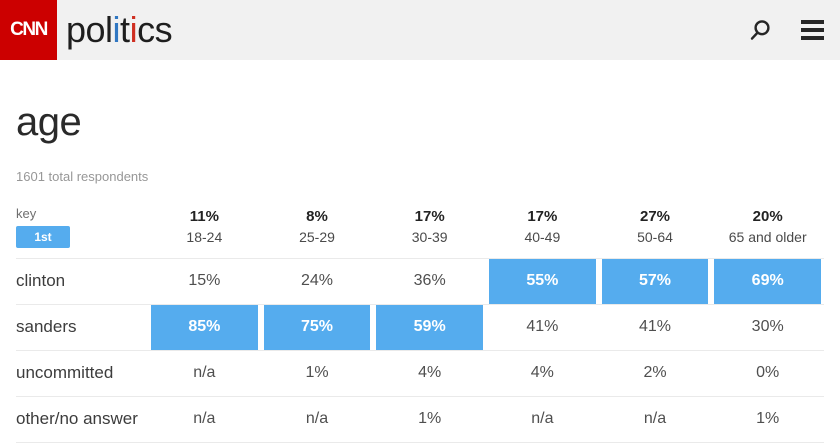  Describe the element at coordinates (204, 236) in the screenshot. I see `column-label: 18-24` at that location.